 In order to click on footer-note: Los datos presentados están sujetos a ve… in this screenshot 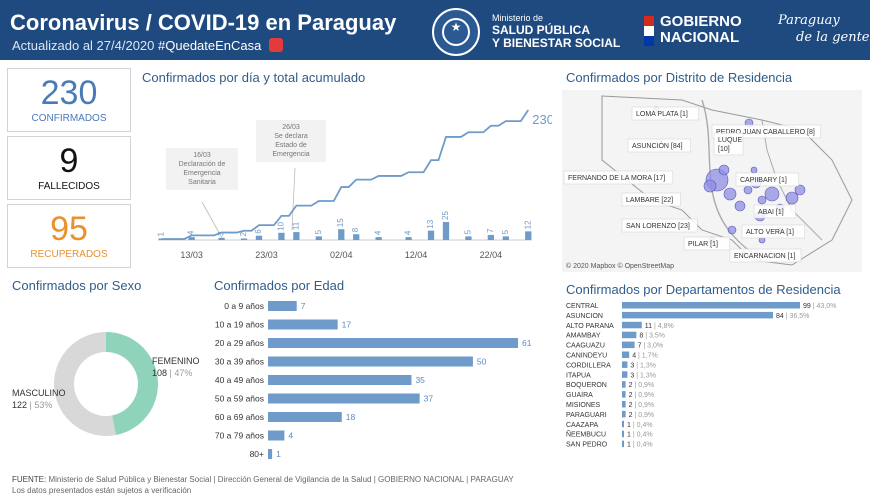, I will do `click(102, 490)`.